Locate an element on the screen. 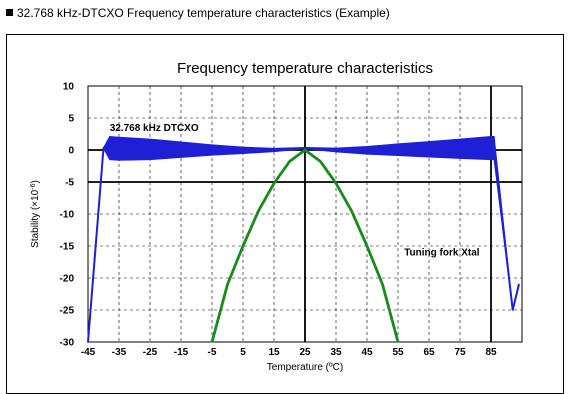 The image size is (570, 394). x-tick-label: -5 is located at coordinates (212, 352).